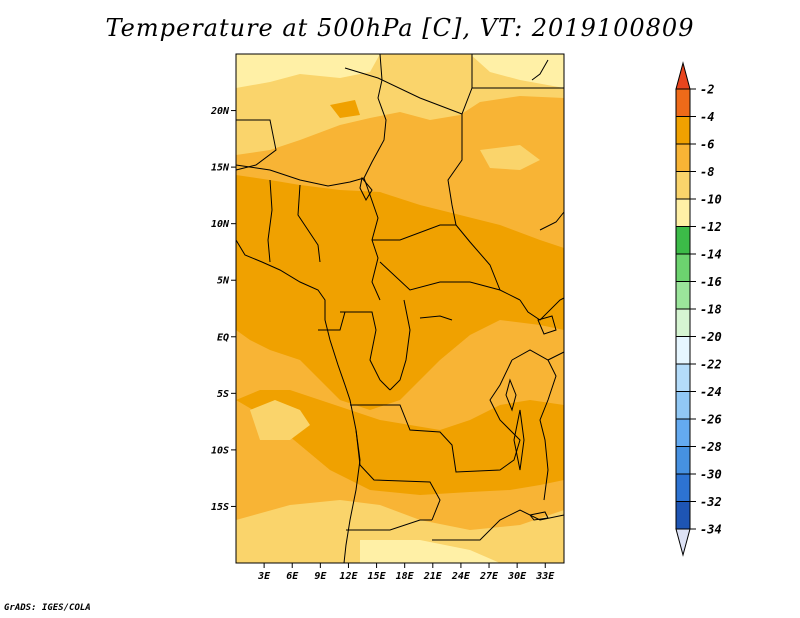 This screenshot has width=800, height=618. Describe the element at coordinates (711, 310) in the screenshot. I see `colorbar-label: -18` at that location.